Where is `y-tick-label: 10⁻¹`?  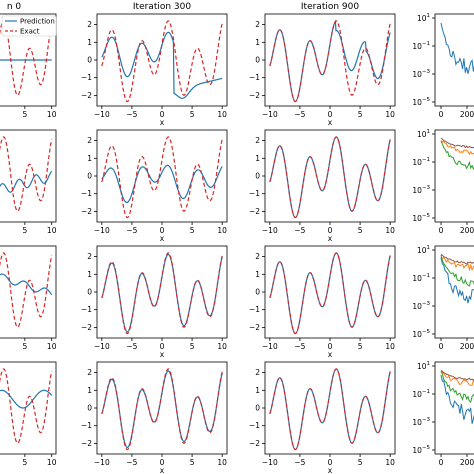
y-tick-label: 10⁻¹ is located at coordinates (421, 162).